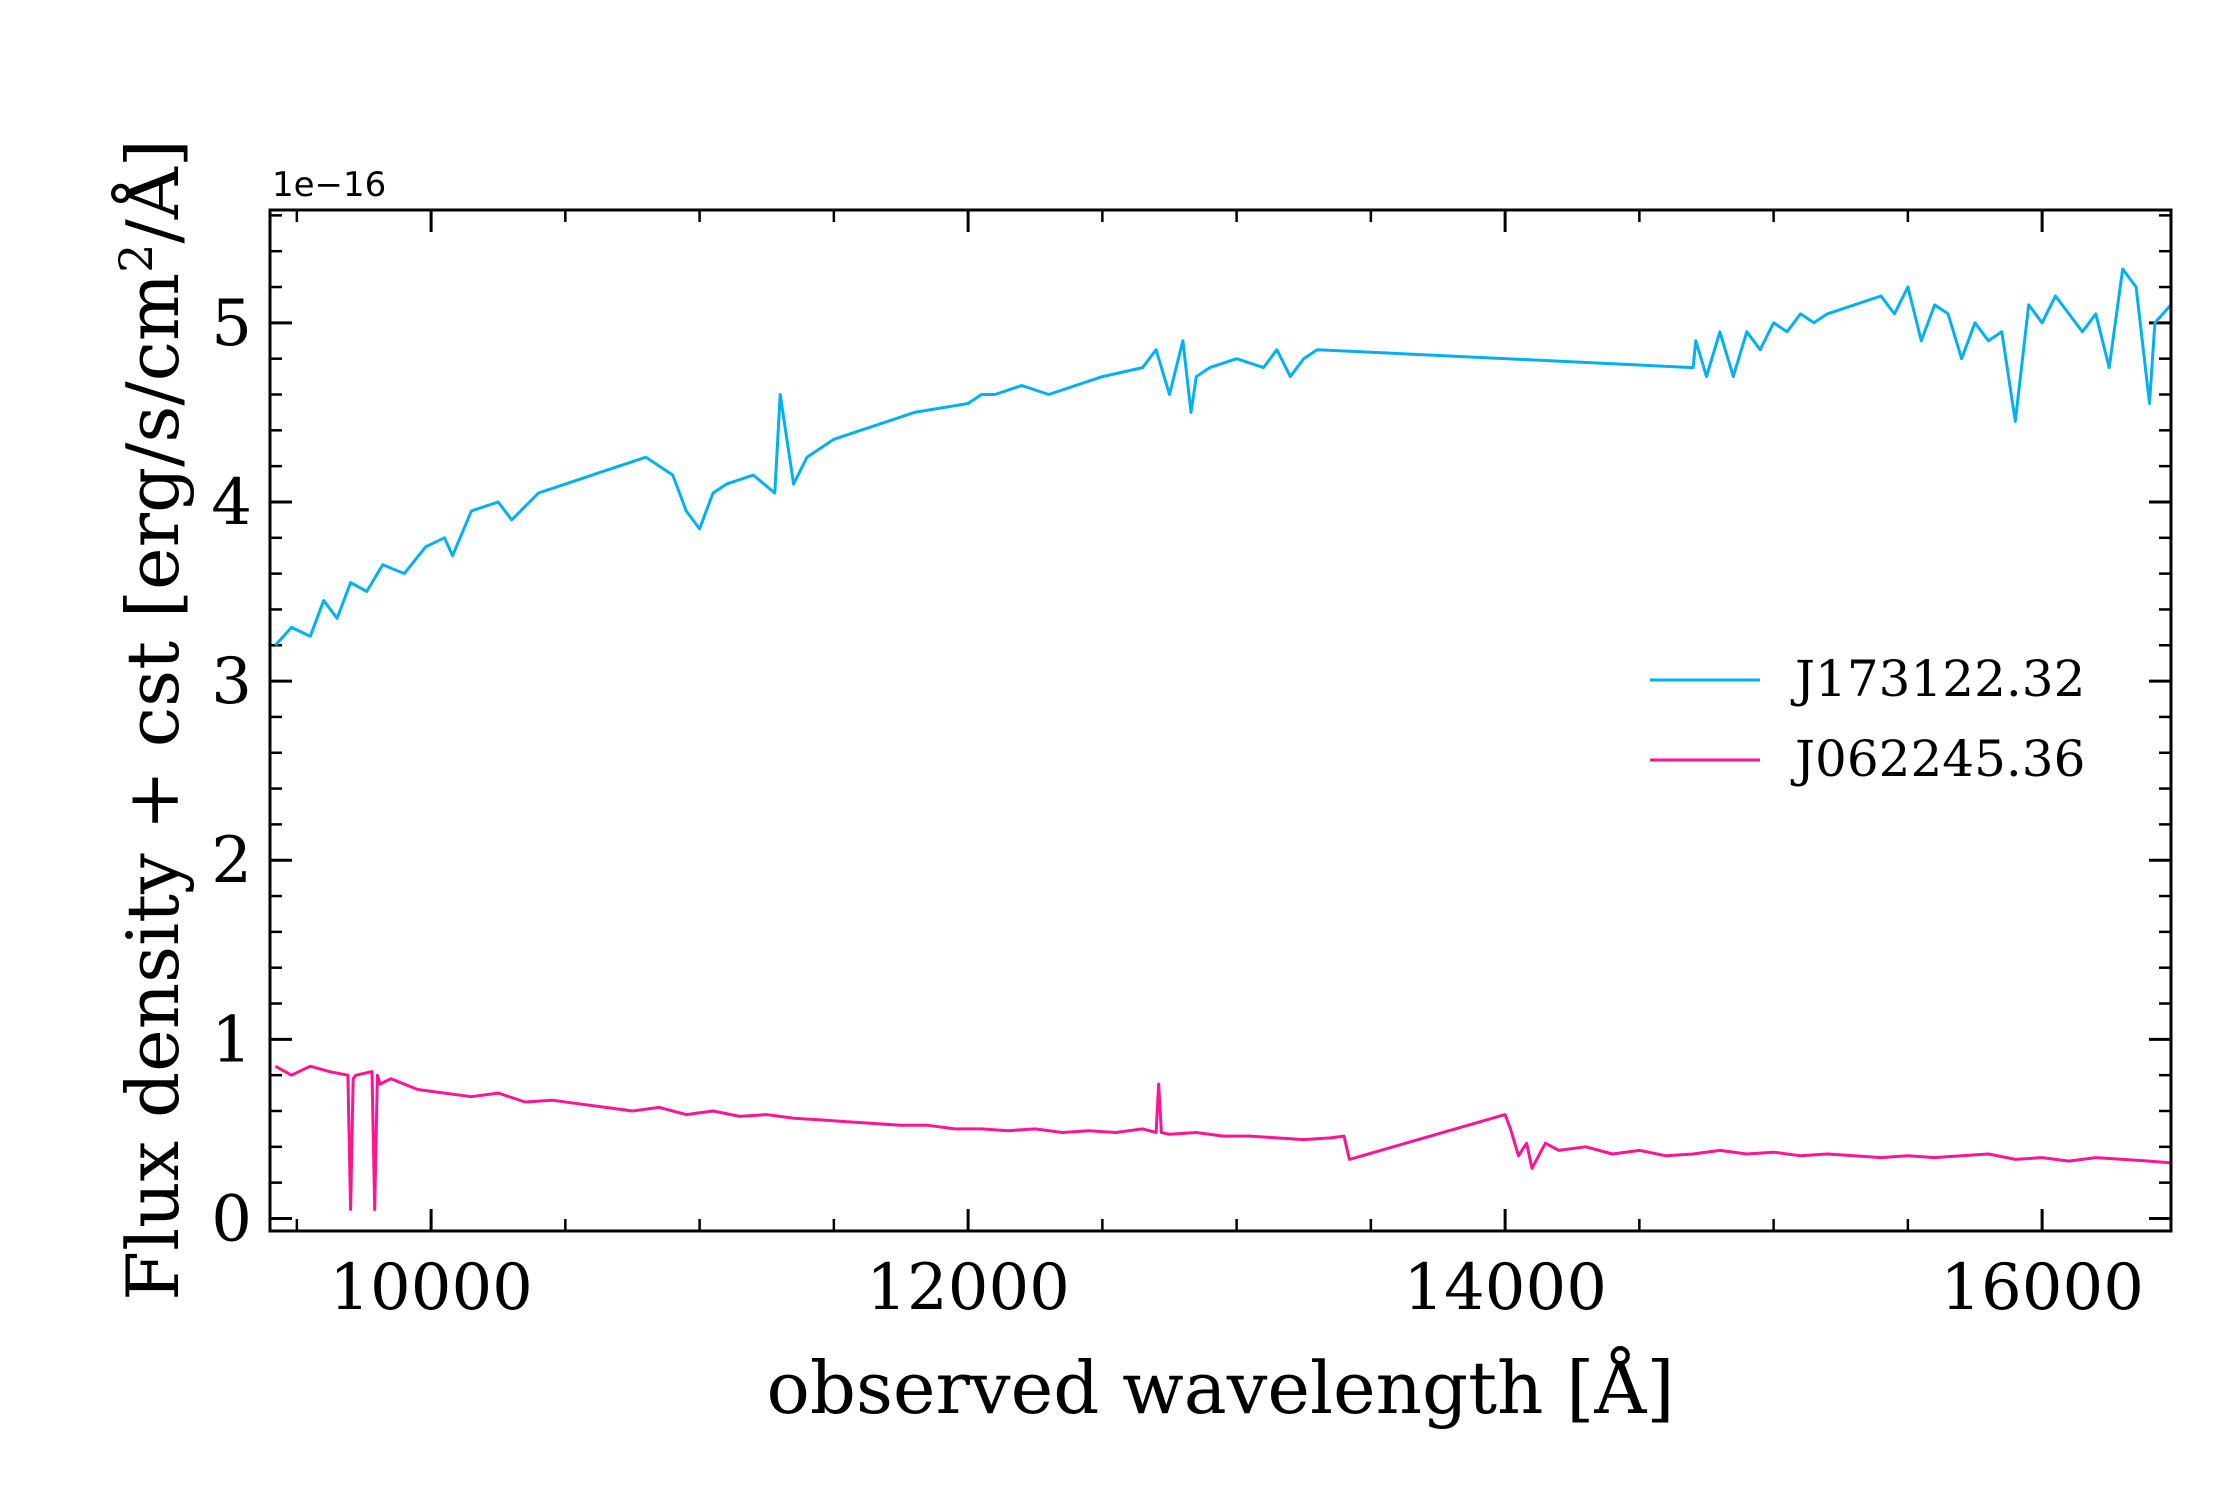 This screenshot has width=2220, height=1485. What do you see at coordinates (1505, 1288) in the screenshot?
I see `x-tick-label: 14000` at bounding box center [1505, 1288].